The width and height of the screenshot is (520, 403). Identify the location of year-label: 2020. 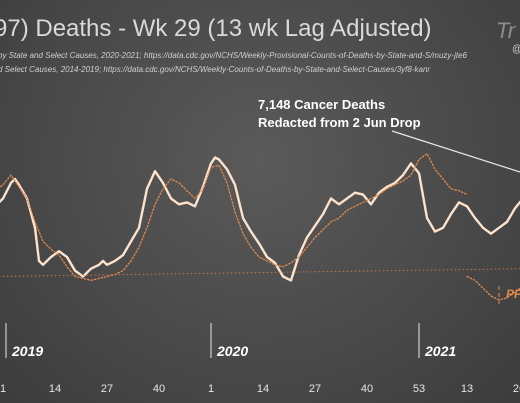
(232, 351).